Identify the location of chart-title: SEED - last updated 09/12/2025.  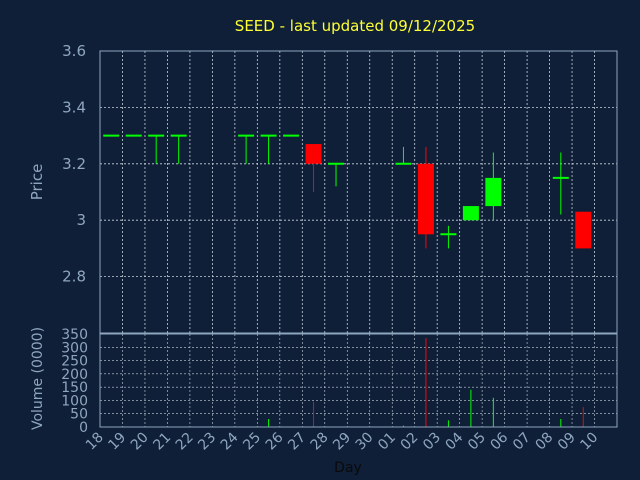
(355, 26).